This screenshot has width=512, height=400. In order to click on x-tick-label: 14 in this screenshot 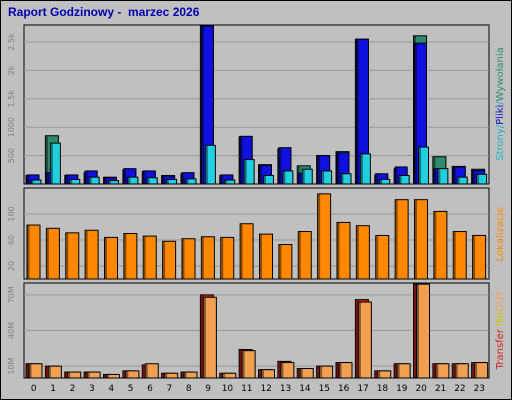, I will do `click(305, 389)`.